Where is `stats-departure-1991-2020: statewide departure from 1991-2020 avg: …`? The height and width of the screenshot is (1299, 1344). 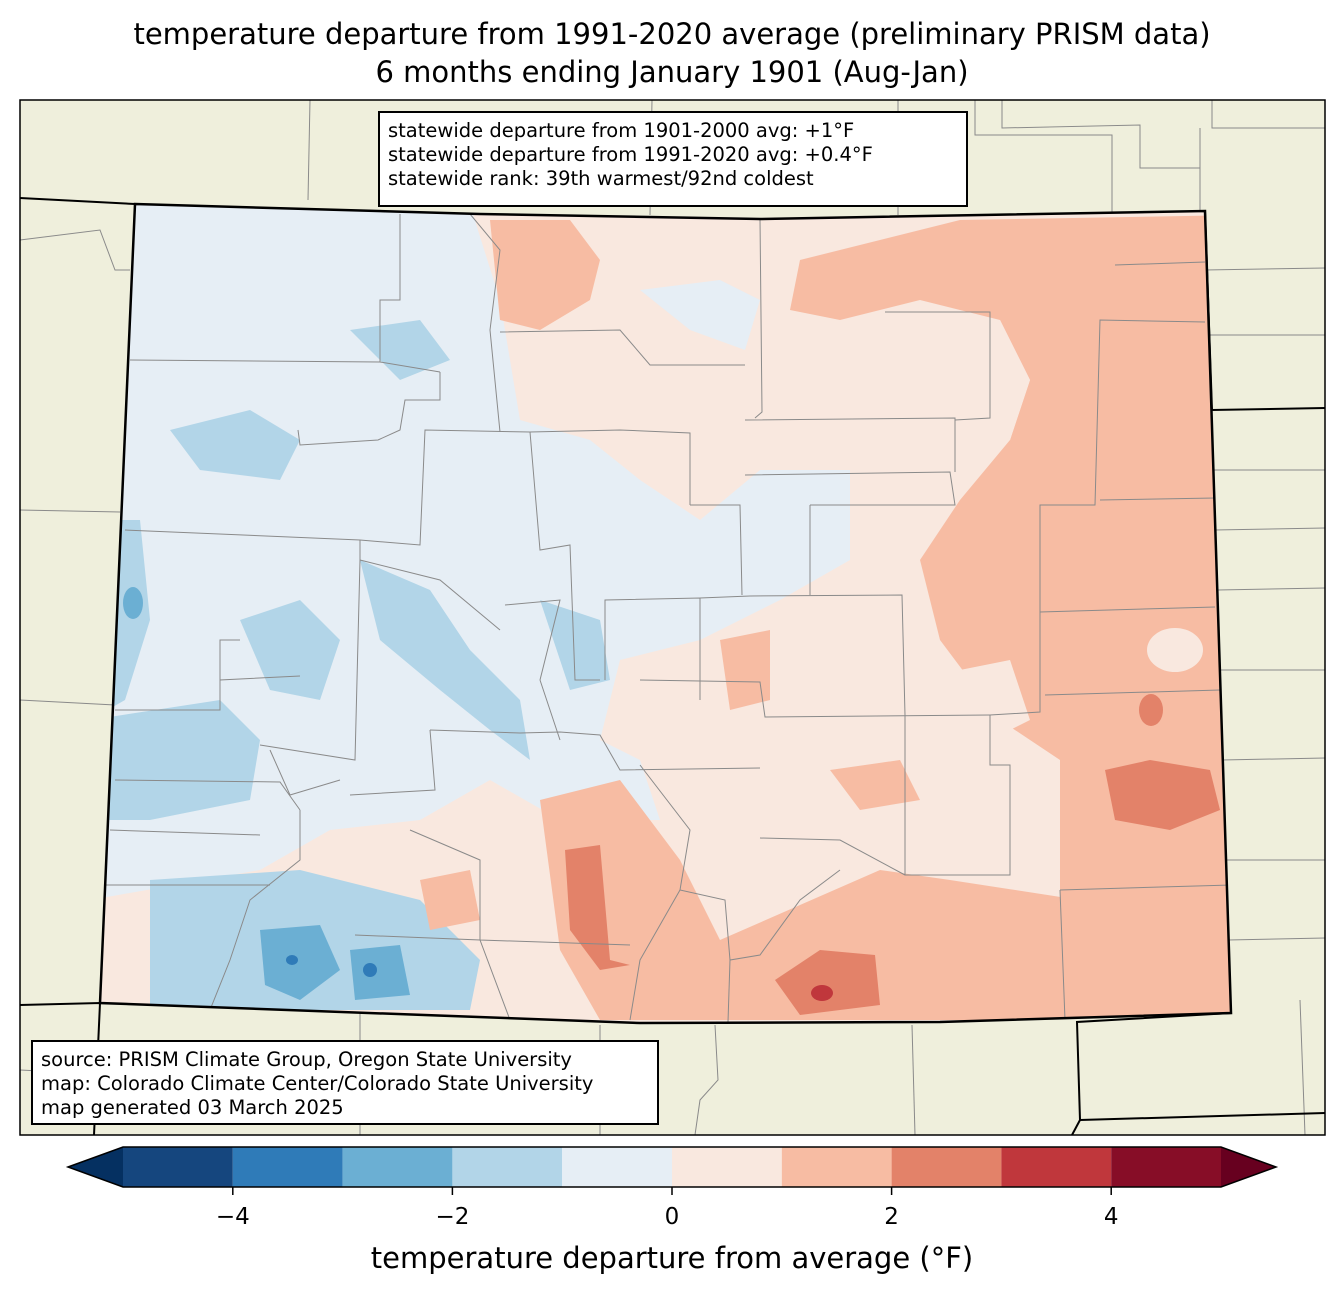 stats-departure-1991-2020: statewide departure from 1991-2020 avg: … is located at coordinates (630, 154).